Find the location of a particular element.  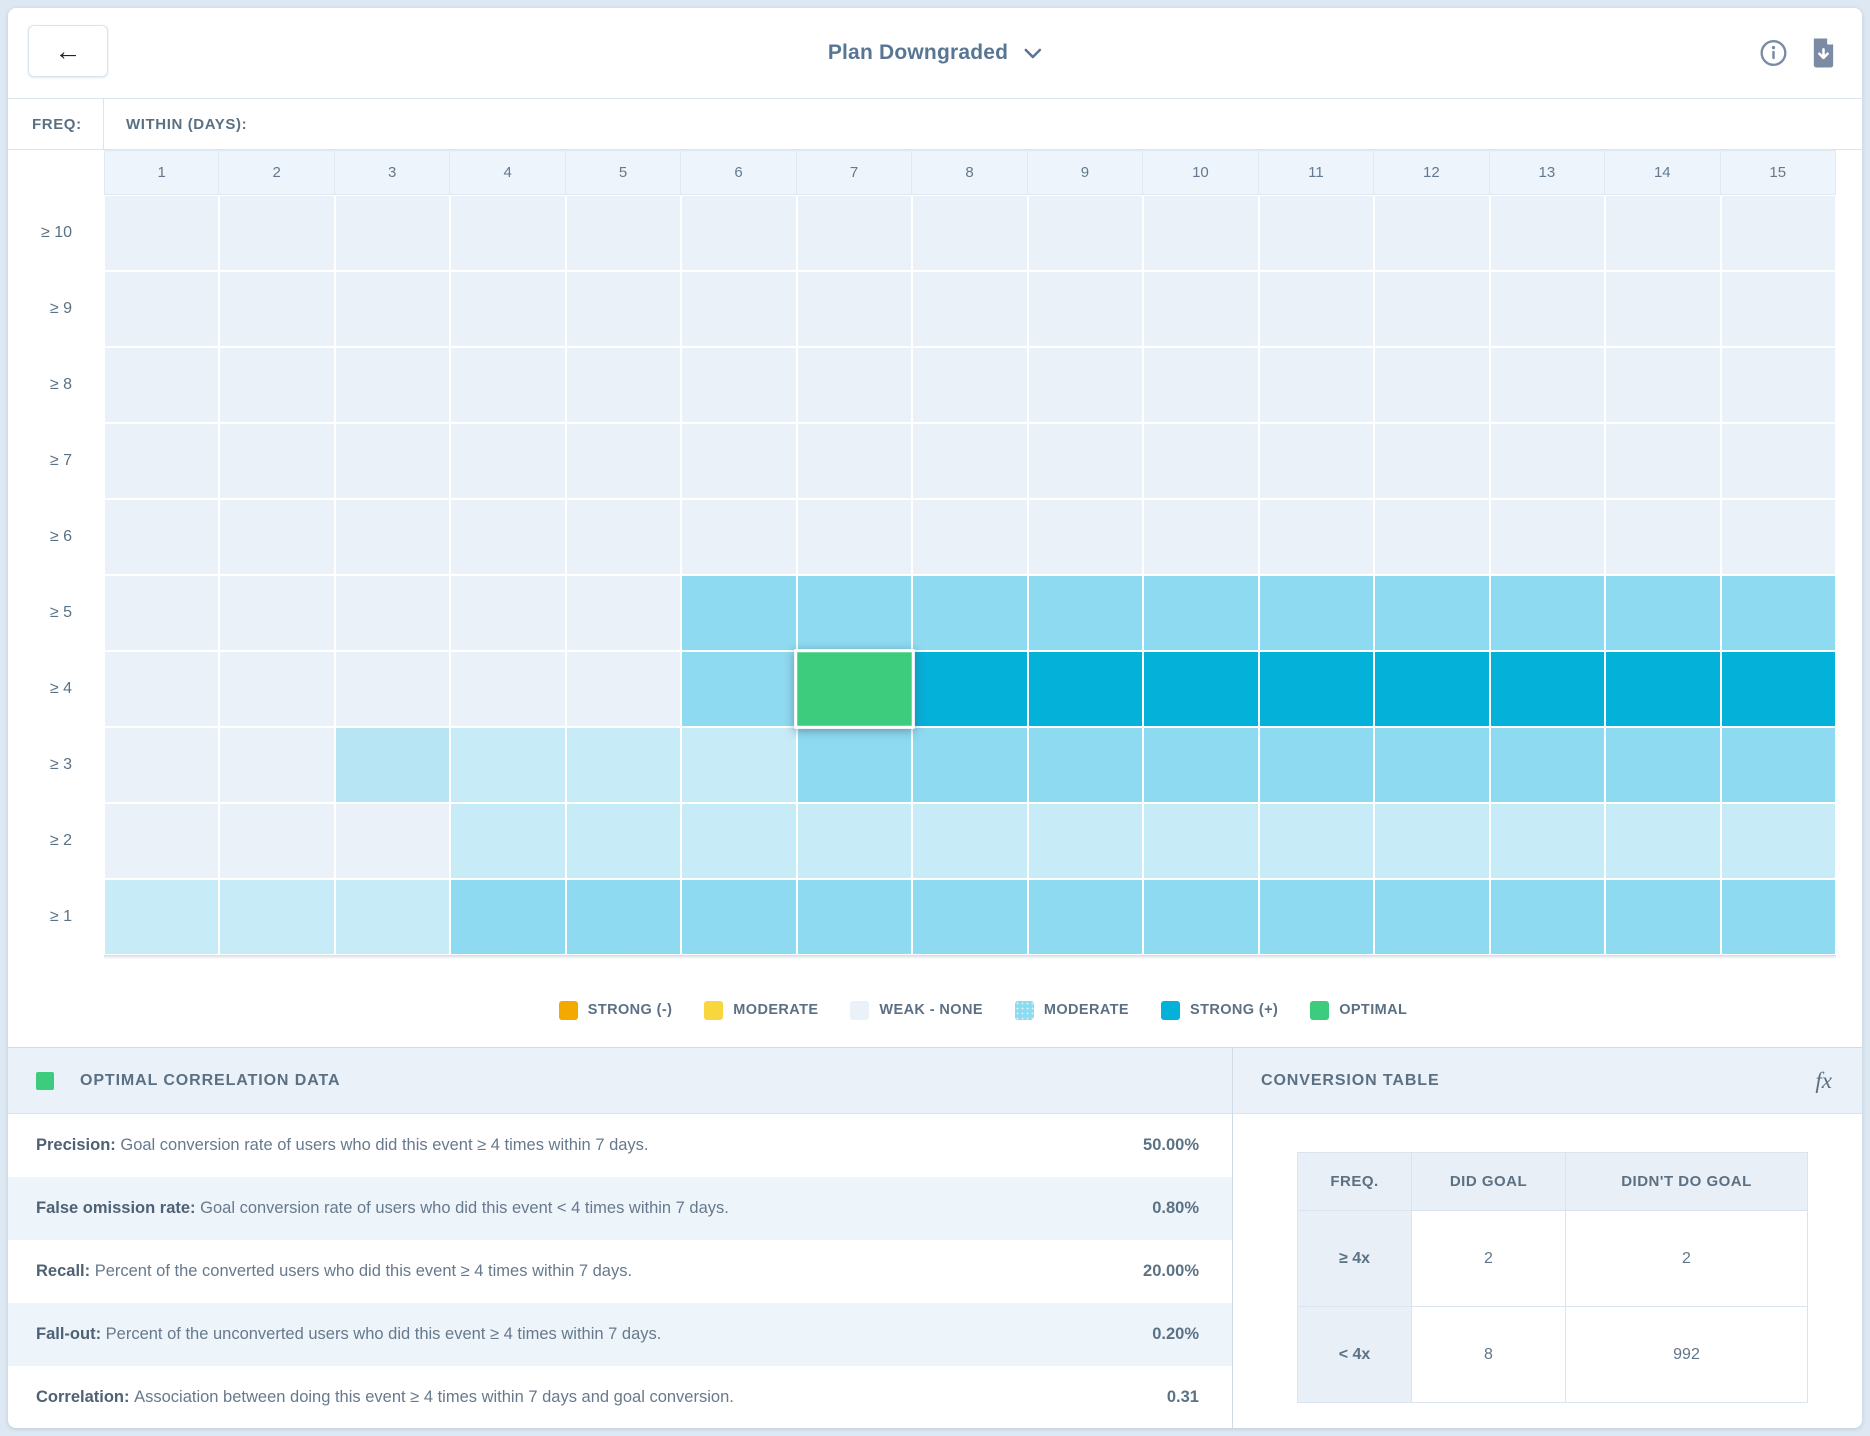

info-icon is located at coordinates (1773, 53).